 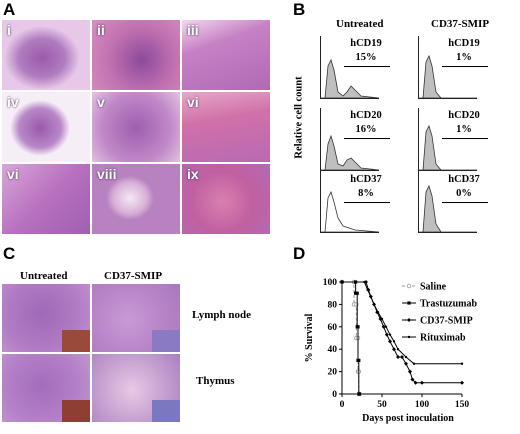 I want to click on legend-label: Trastuzumab, so click(x=448, y=304).